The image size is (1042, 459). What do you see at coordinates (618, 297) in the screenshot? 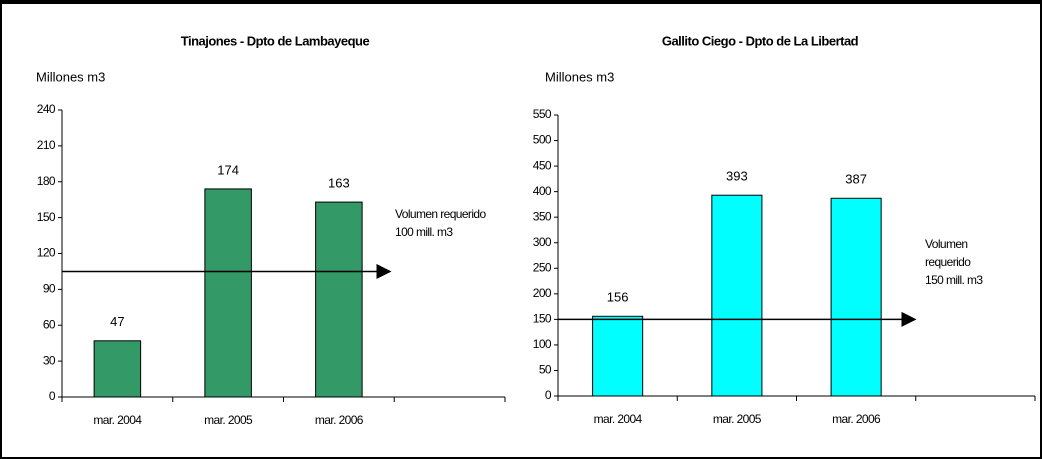
I see `value-label: 156` at bounding box center [618, 297].